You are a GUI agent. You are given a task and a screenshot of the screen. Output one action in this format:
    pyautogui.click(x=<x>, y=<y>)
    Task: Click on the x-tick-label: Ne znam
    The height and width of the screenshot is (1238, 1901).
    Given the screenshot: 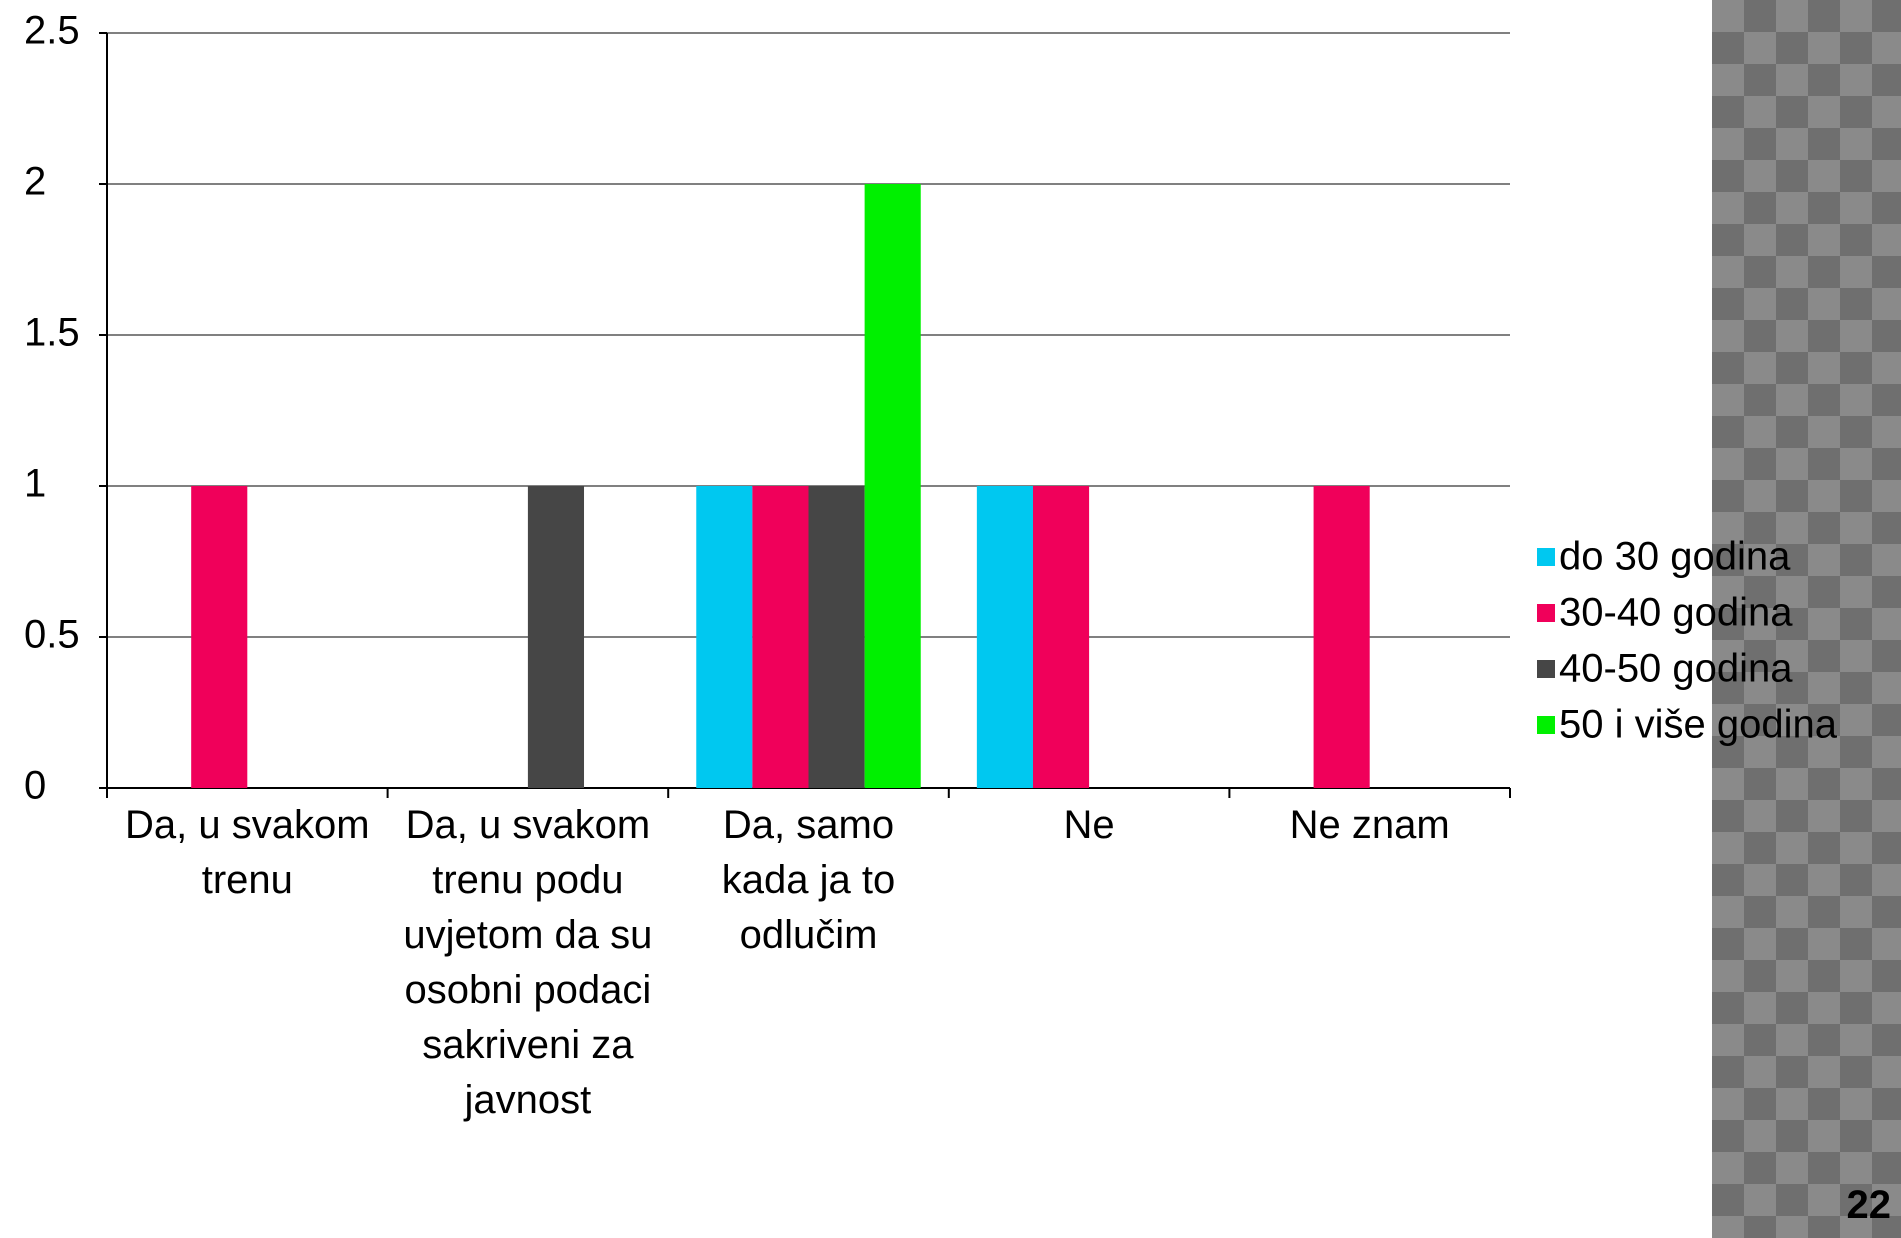 What is the action you would take?
    pyautogui.click(x=1369, y=825)
    